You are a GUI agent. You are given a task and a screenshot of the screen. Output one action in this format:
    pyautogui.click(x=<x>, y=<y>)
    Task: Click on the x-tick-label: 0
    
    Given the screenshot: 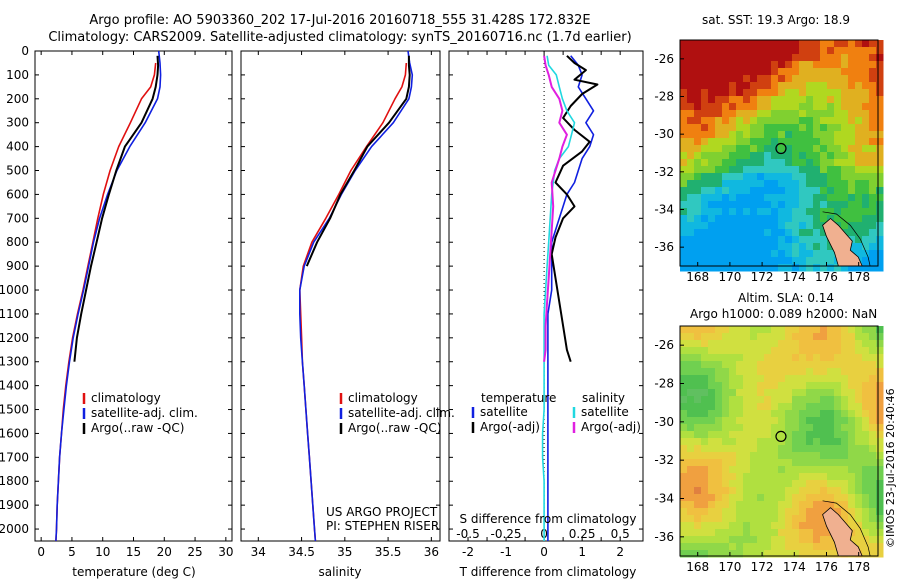 What is the action you would take?
    pyautogui.click(x=544, y=552)
    